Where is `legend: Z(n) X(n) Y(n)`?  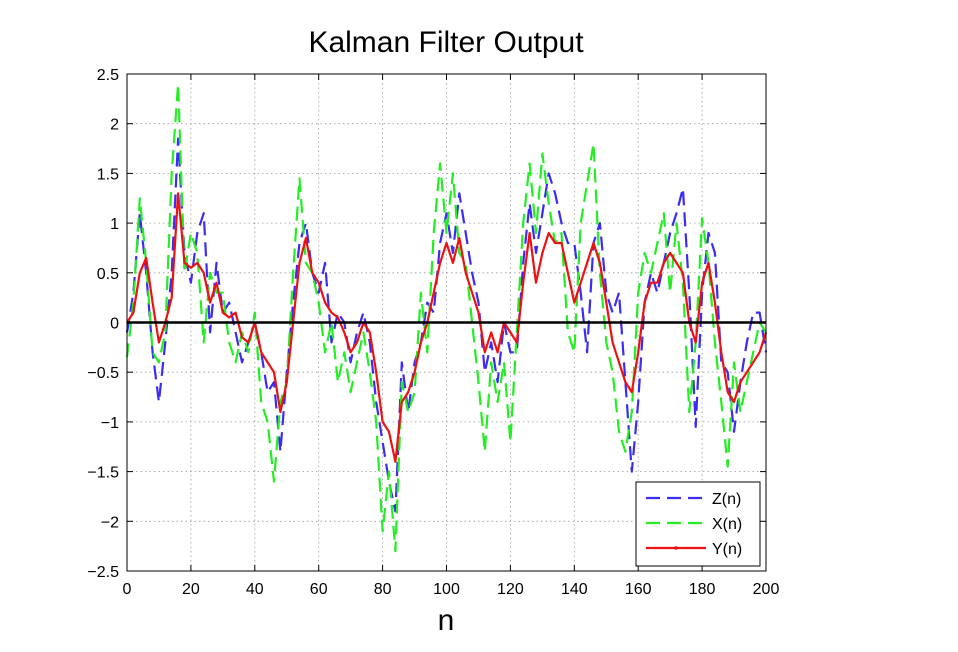
legend: Z(n) X(n) Y(n) is located at coordinates (698, 524).